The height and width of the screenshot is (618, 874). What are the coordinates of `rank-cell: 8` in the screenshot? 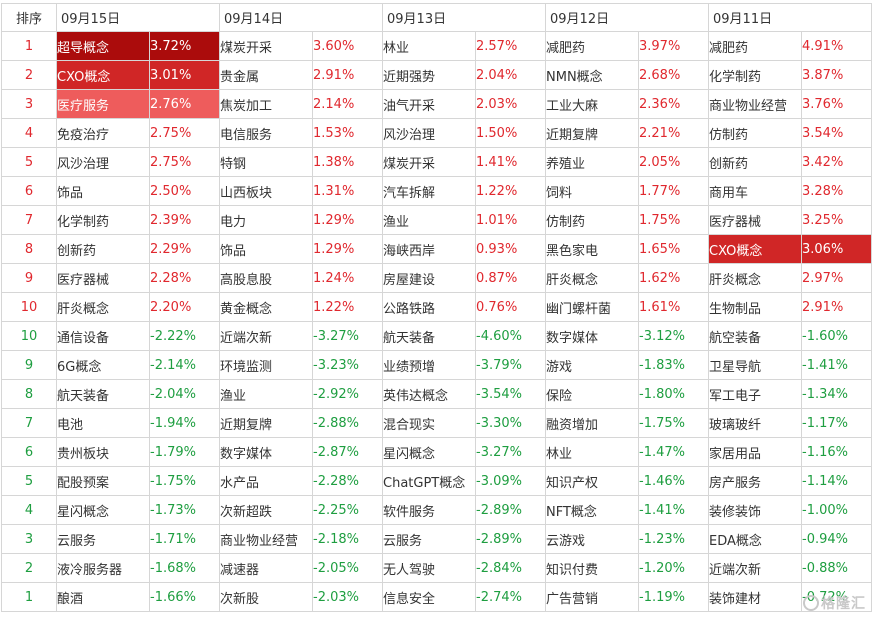 It's located at (29, 249).